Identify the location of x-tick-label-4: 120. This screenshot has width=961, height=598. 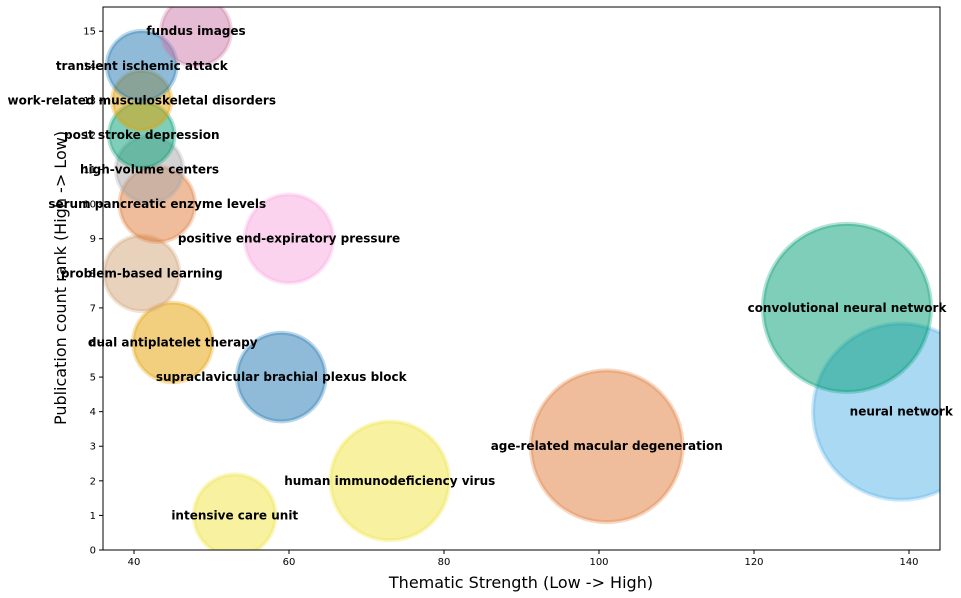
(753, 562).